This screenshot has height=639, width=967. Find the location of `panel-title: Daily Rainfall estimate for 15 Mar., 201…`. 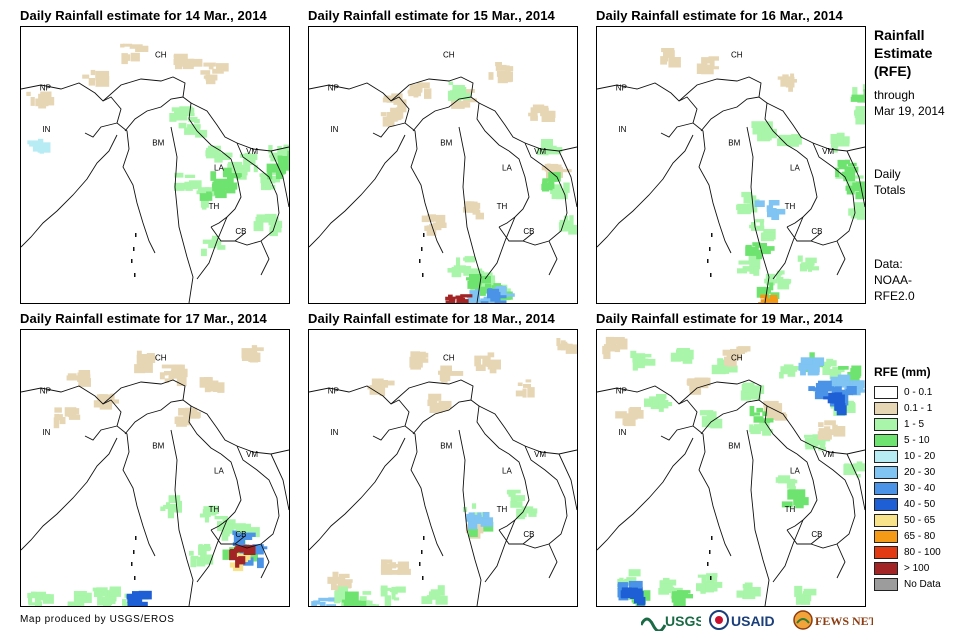

panel-title: Daily Rainfall estimate for 15 Mar., 201… is located at coordinates (431, 15).